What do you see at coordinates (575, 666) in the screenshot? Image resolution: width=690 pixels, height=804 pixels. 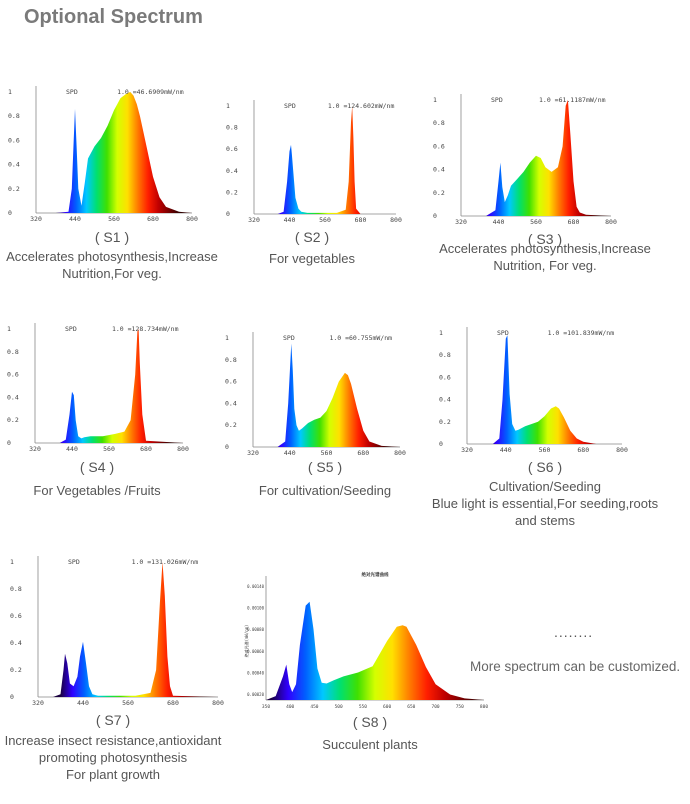 I see `customization-note: More spectrum can be customized.` at bounding box center [575, 666].